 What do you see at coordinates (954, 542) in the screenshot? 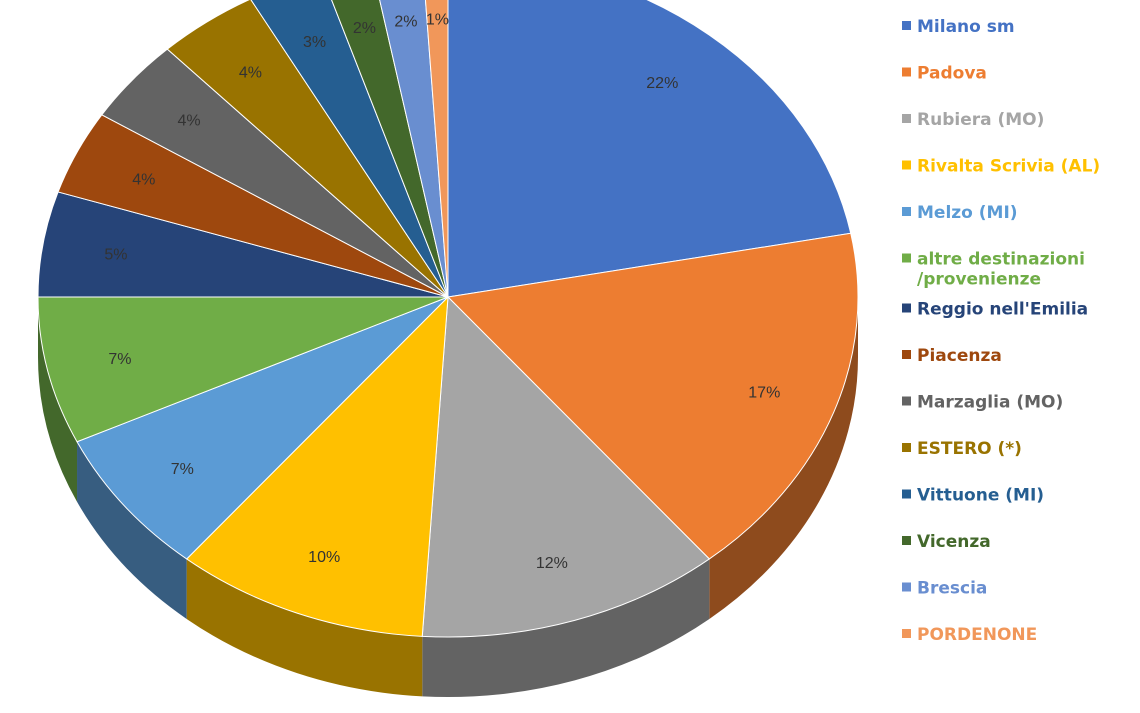
I see `legend-label: Vicenza` at bounding box center [954, 542].